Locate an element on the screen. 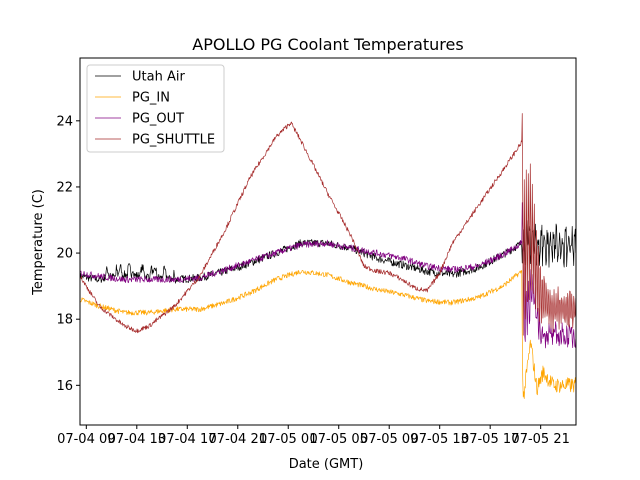 The image size is (640, 480). x-tick-label: 07-05 13 is located at coordinates (439, 439).